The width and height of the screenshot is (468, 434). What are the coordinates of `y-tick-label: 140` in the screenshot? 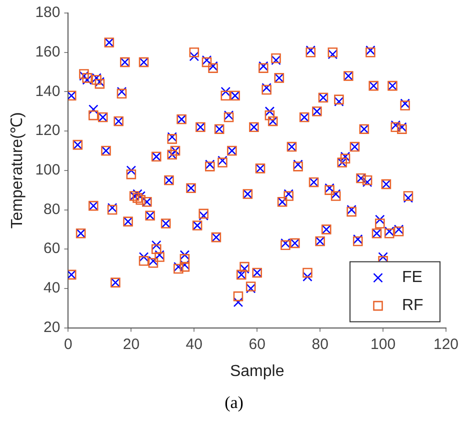 It's located at (47, 91).